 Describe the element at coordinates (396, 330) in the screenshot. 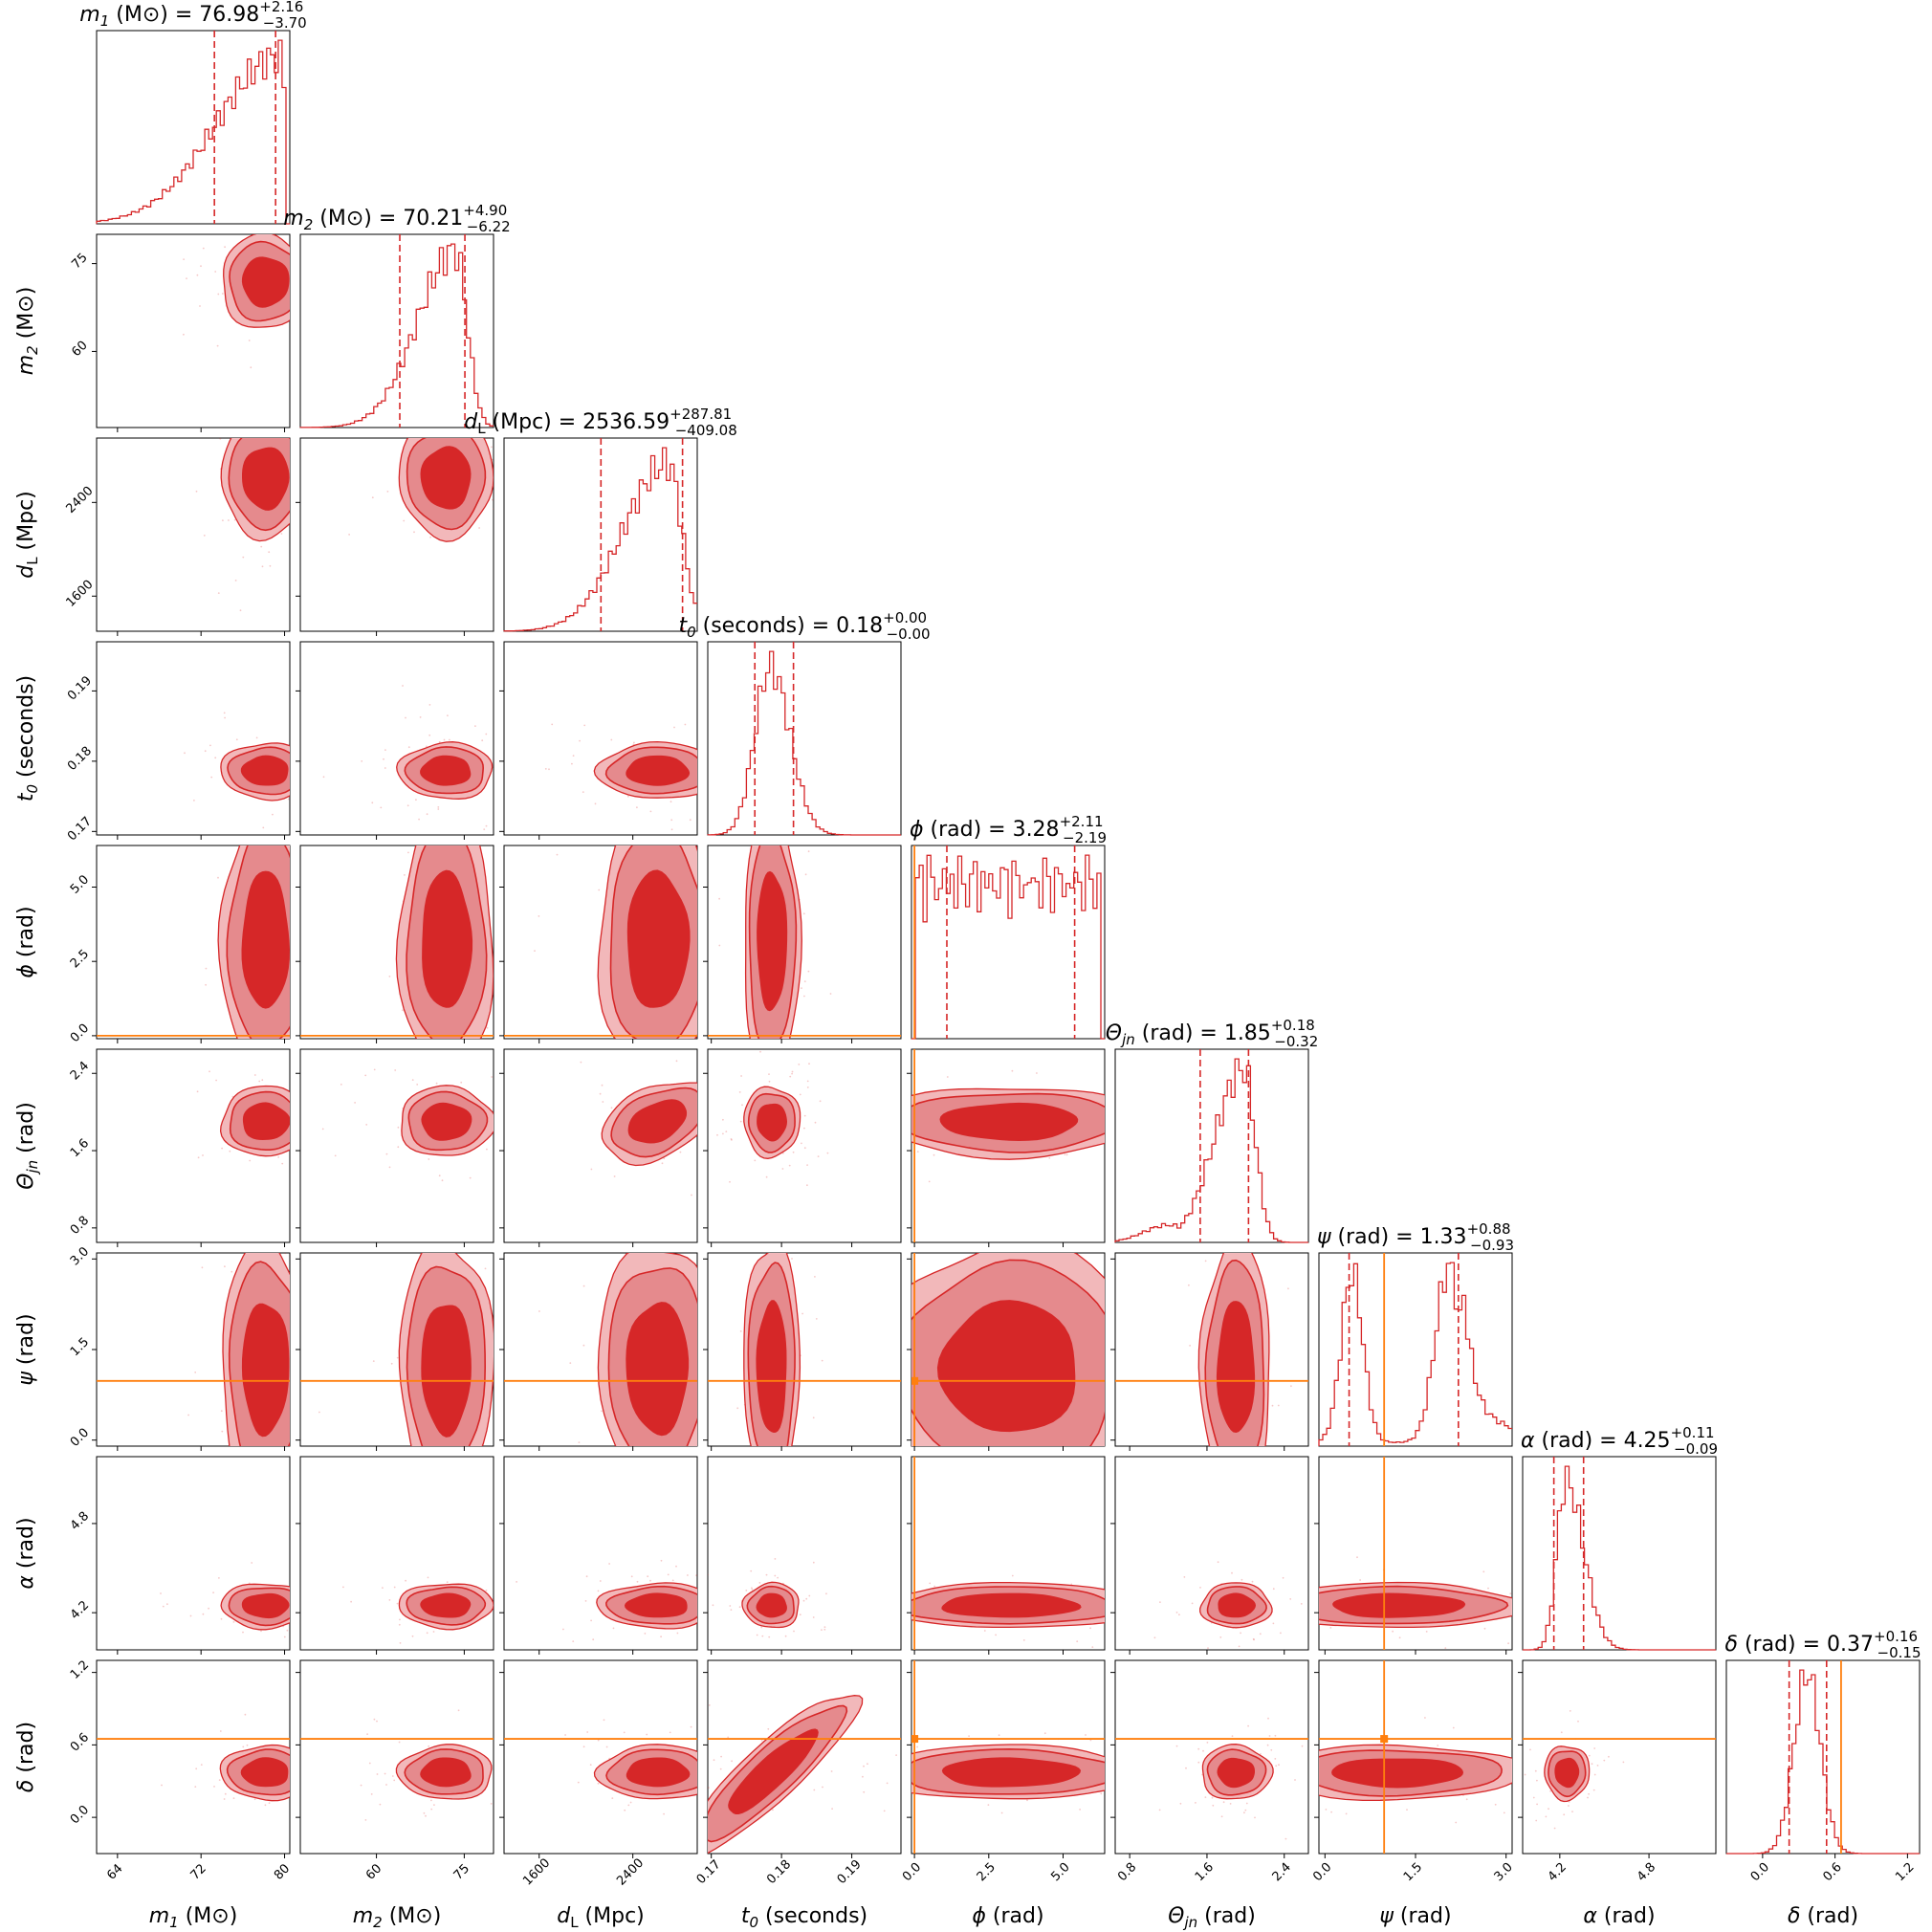

I see `hist-frame` at that location.